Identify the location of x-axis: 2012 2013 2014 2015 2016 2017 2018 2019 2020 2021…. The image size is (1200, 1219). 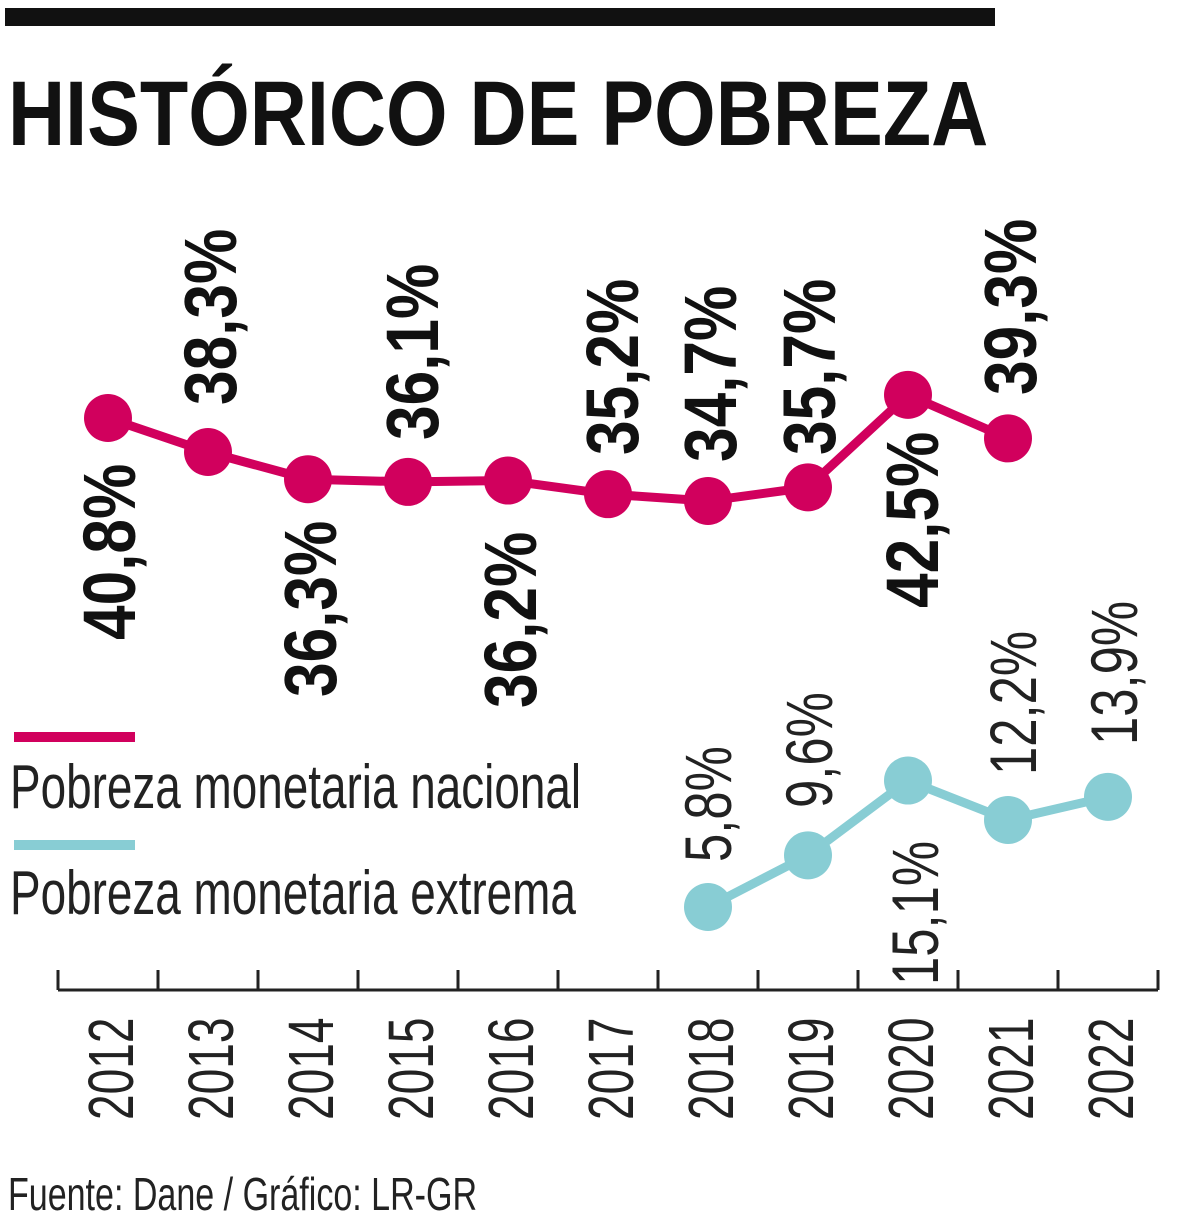
(608, 1045).